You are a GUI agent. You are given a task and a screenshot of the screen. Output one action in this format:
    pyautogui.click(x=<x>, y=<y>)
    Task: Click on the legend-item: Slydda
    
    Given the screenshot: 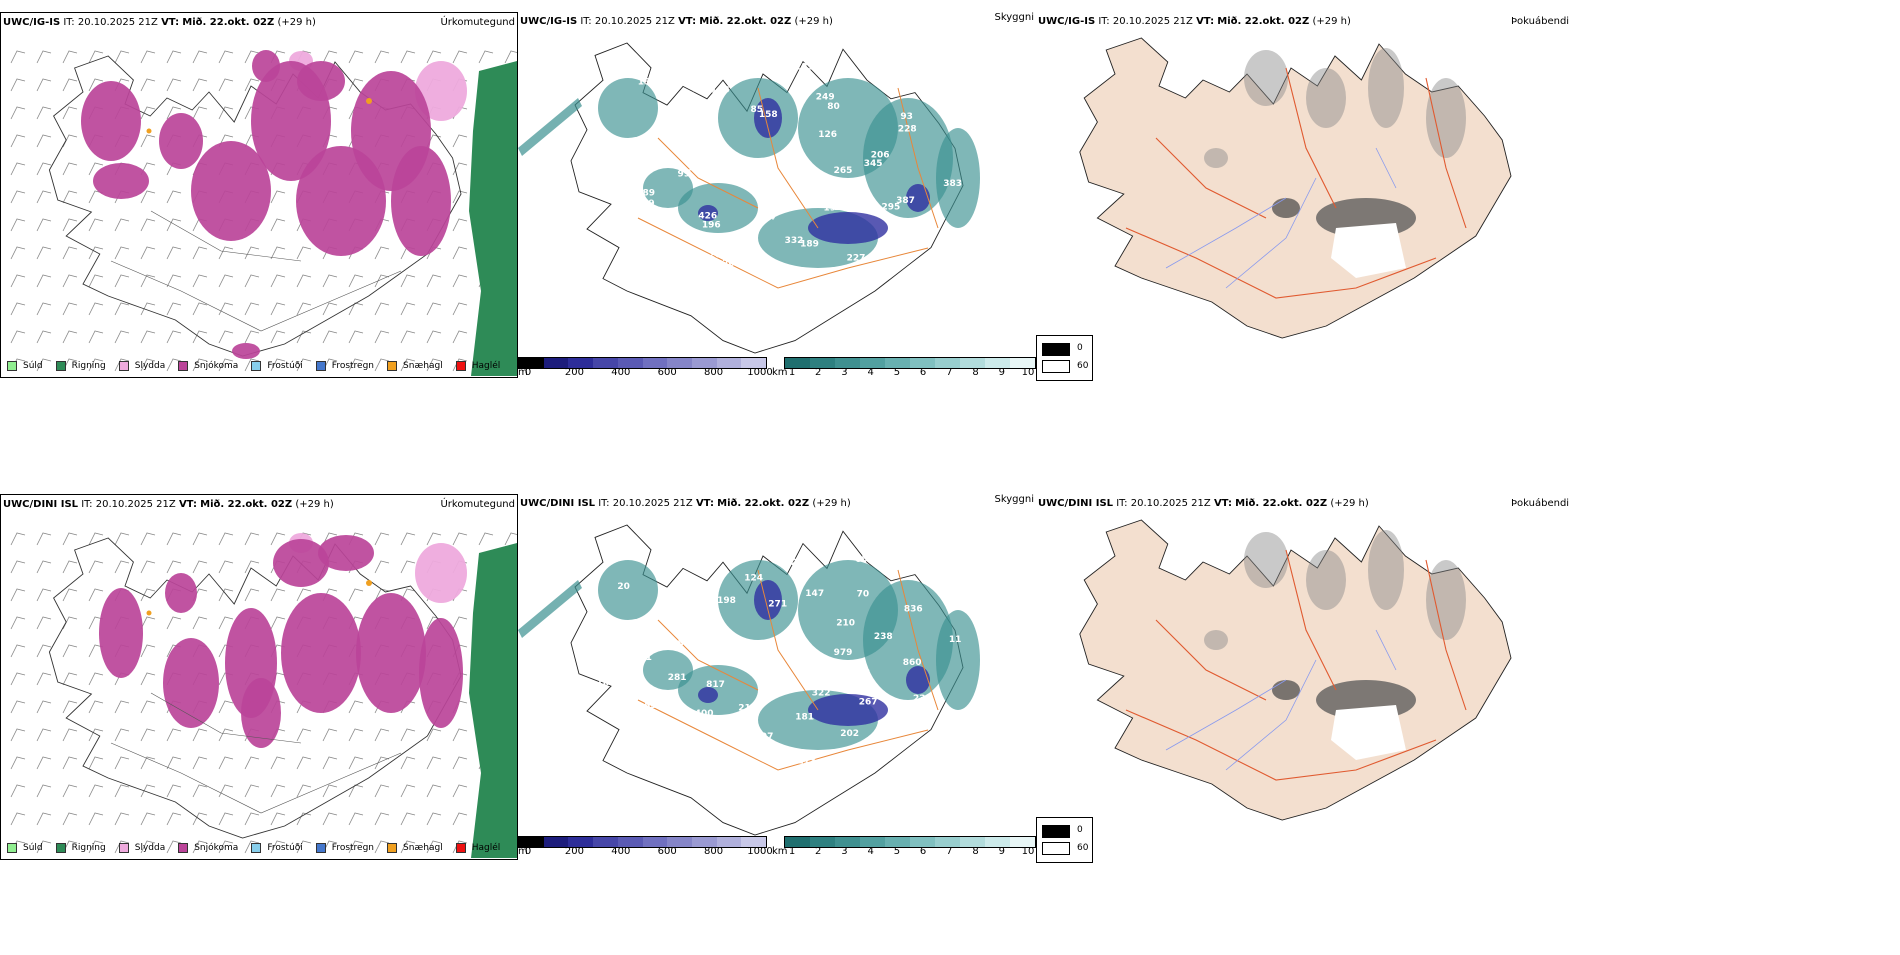 What is the action you would take?
    pyautogui.click(x=141, y=848)
    